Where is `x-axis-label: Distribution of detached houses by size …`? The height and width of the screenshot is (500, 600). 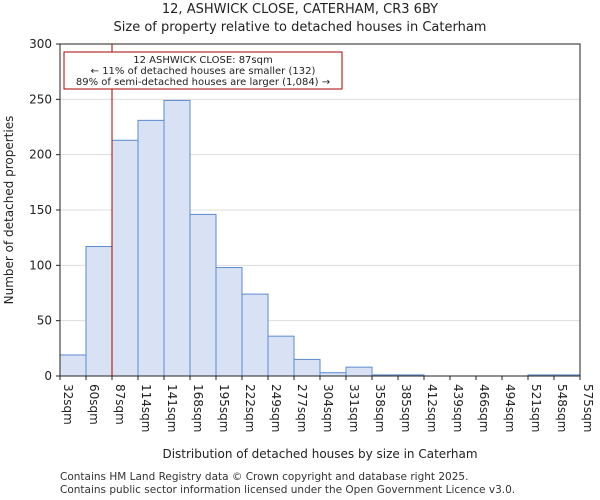 x-axis-label: Distribution of detached houses by size … is located at coordinates (319, 454).